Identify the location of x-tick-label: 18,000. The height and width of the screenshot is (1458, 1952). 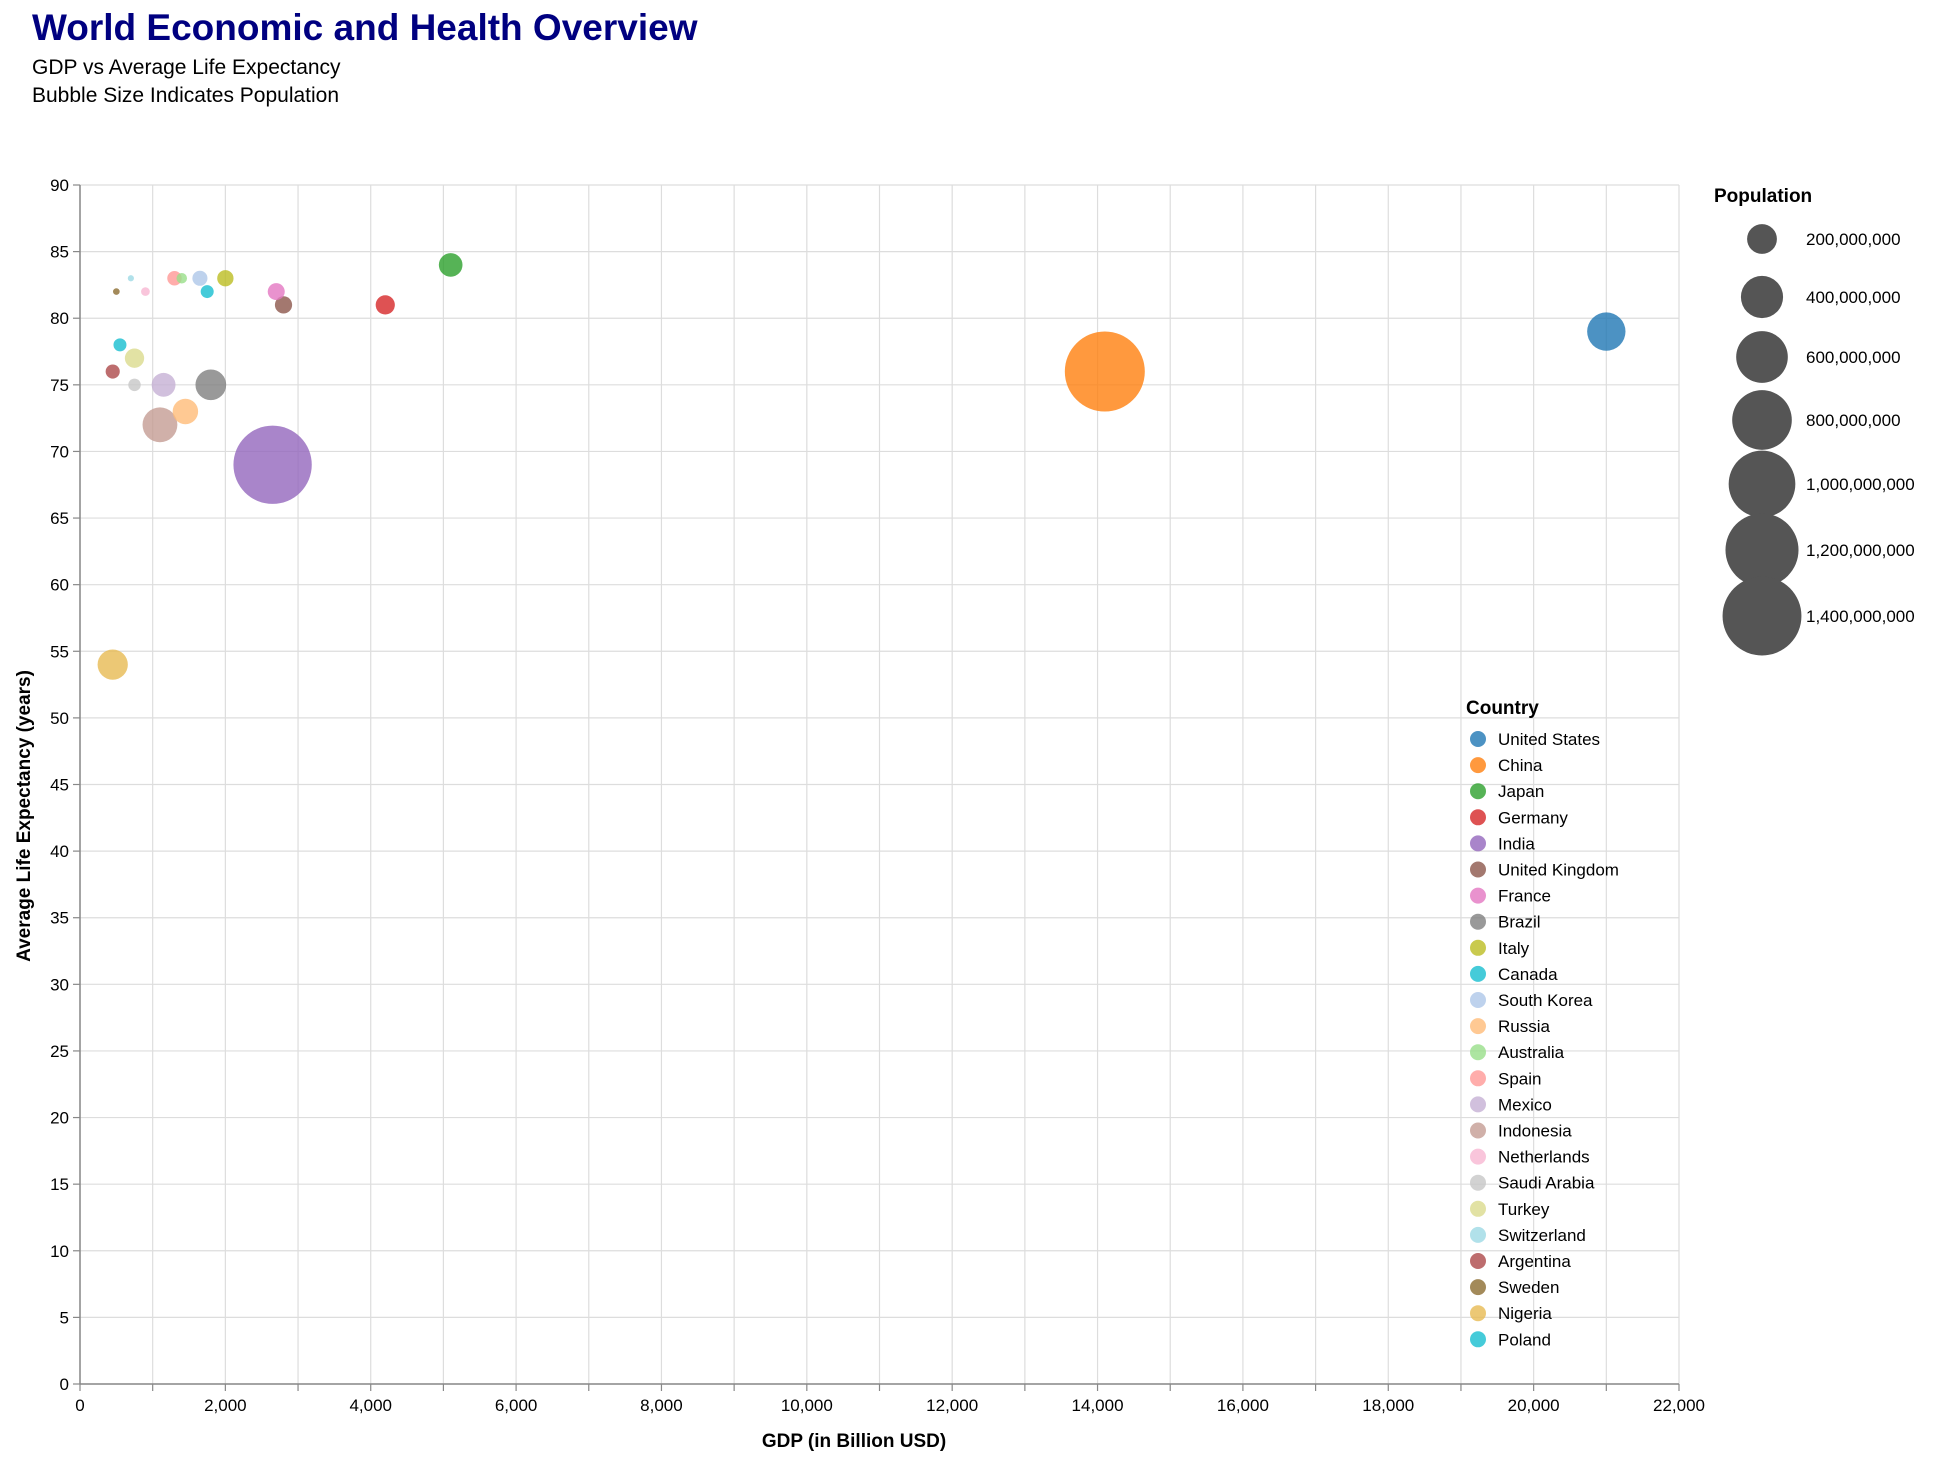
(1388, 1405).